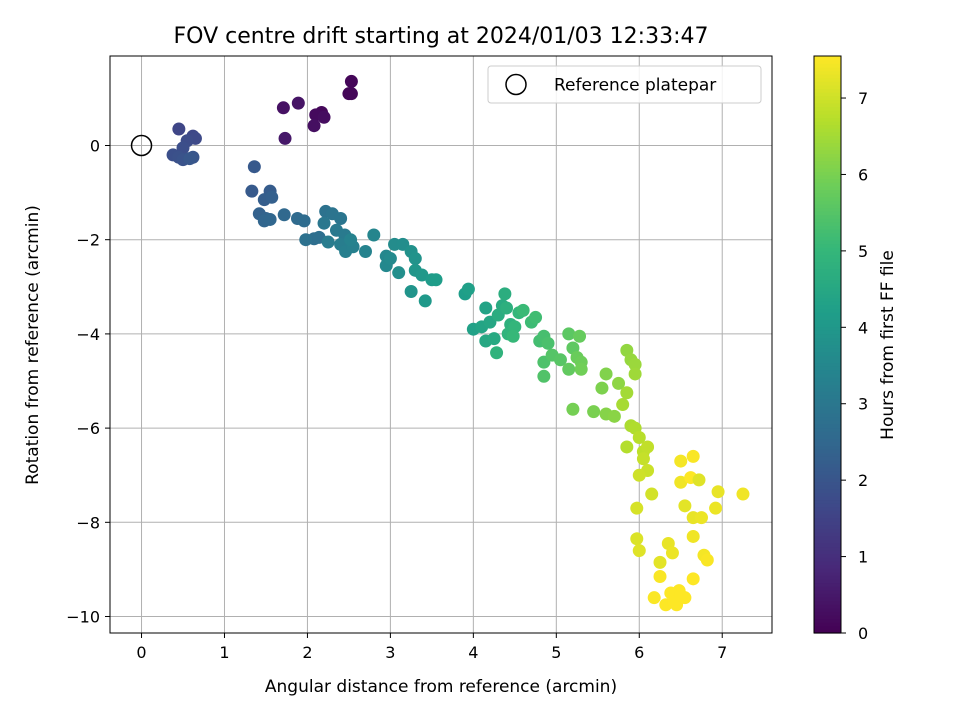  Describe the element at coordinates (863, 557) in the screenshot. I see `colorbar-tick-label: 1` at that location.